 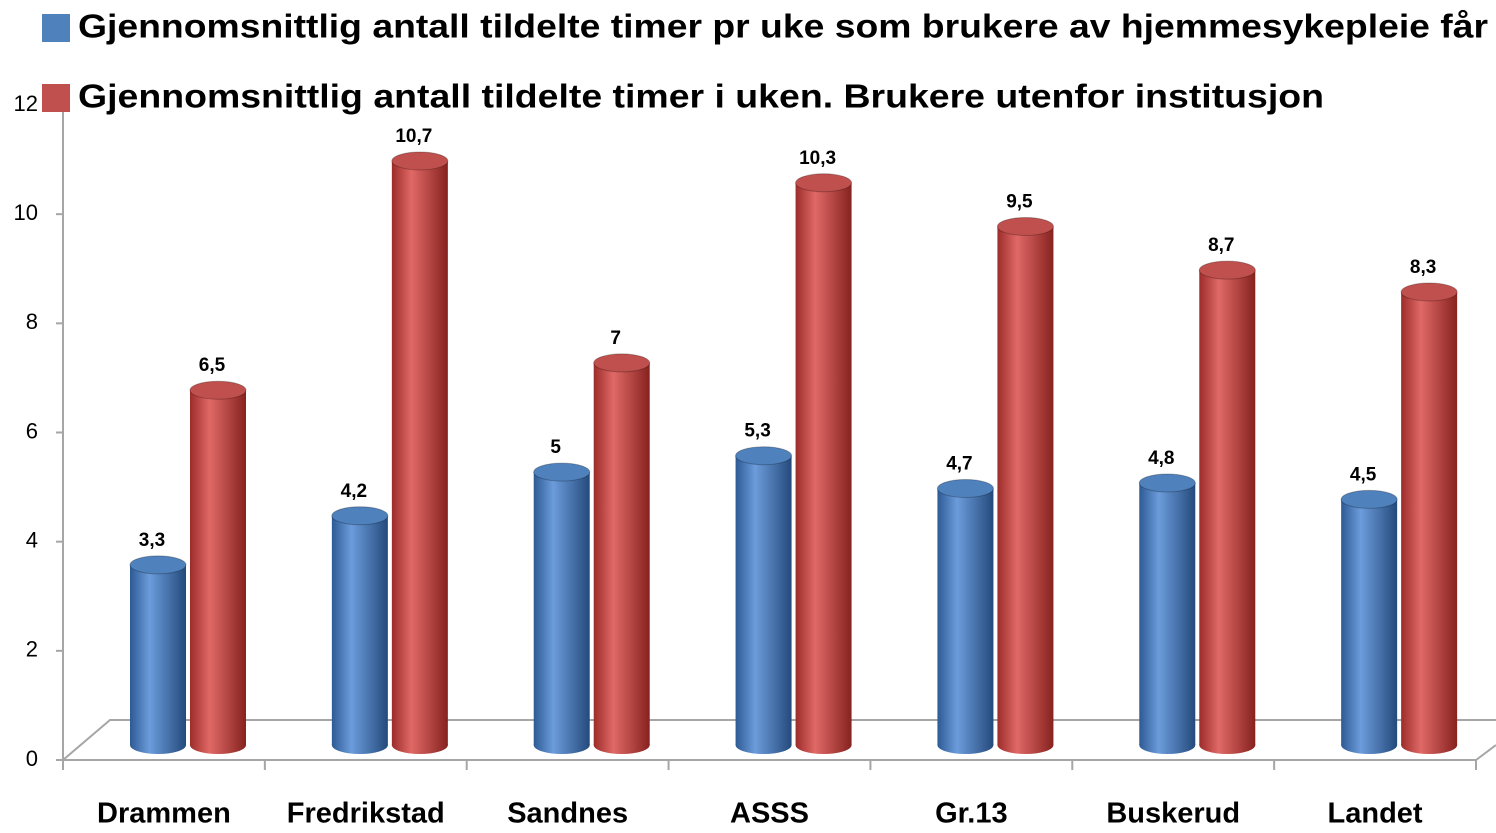 I want to click on data-label: 4,7, so click(x=959, y=463).